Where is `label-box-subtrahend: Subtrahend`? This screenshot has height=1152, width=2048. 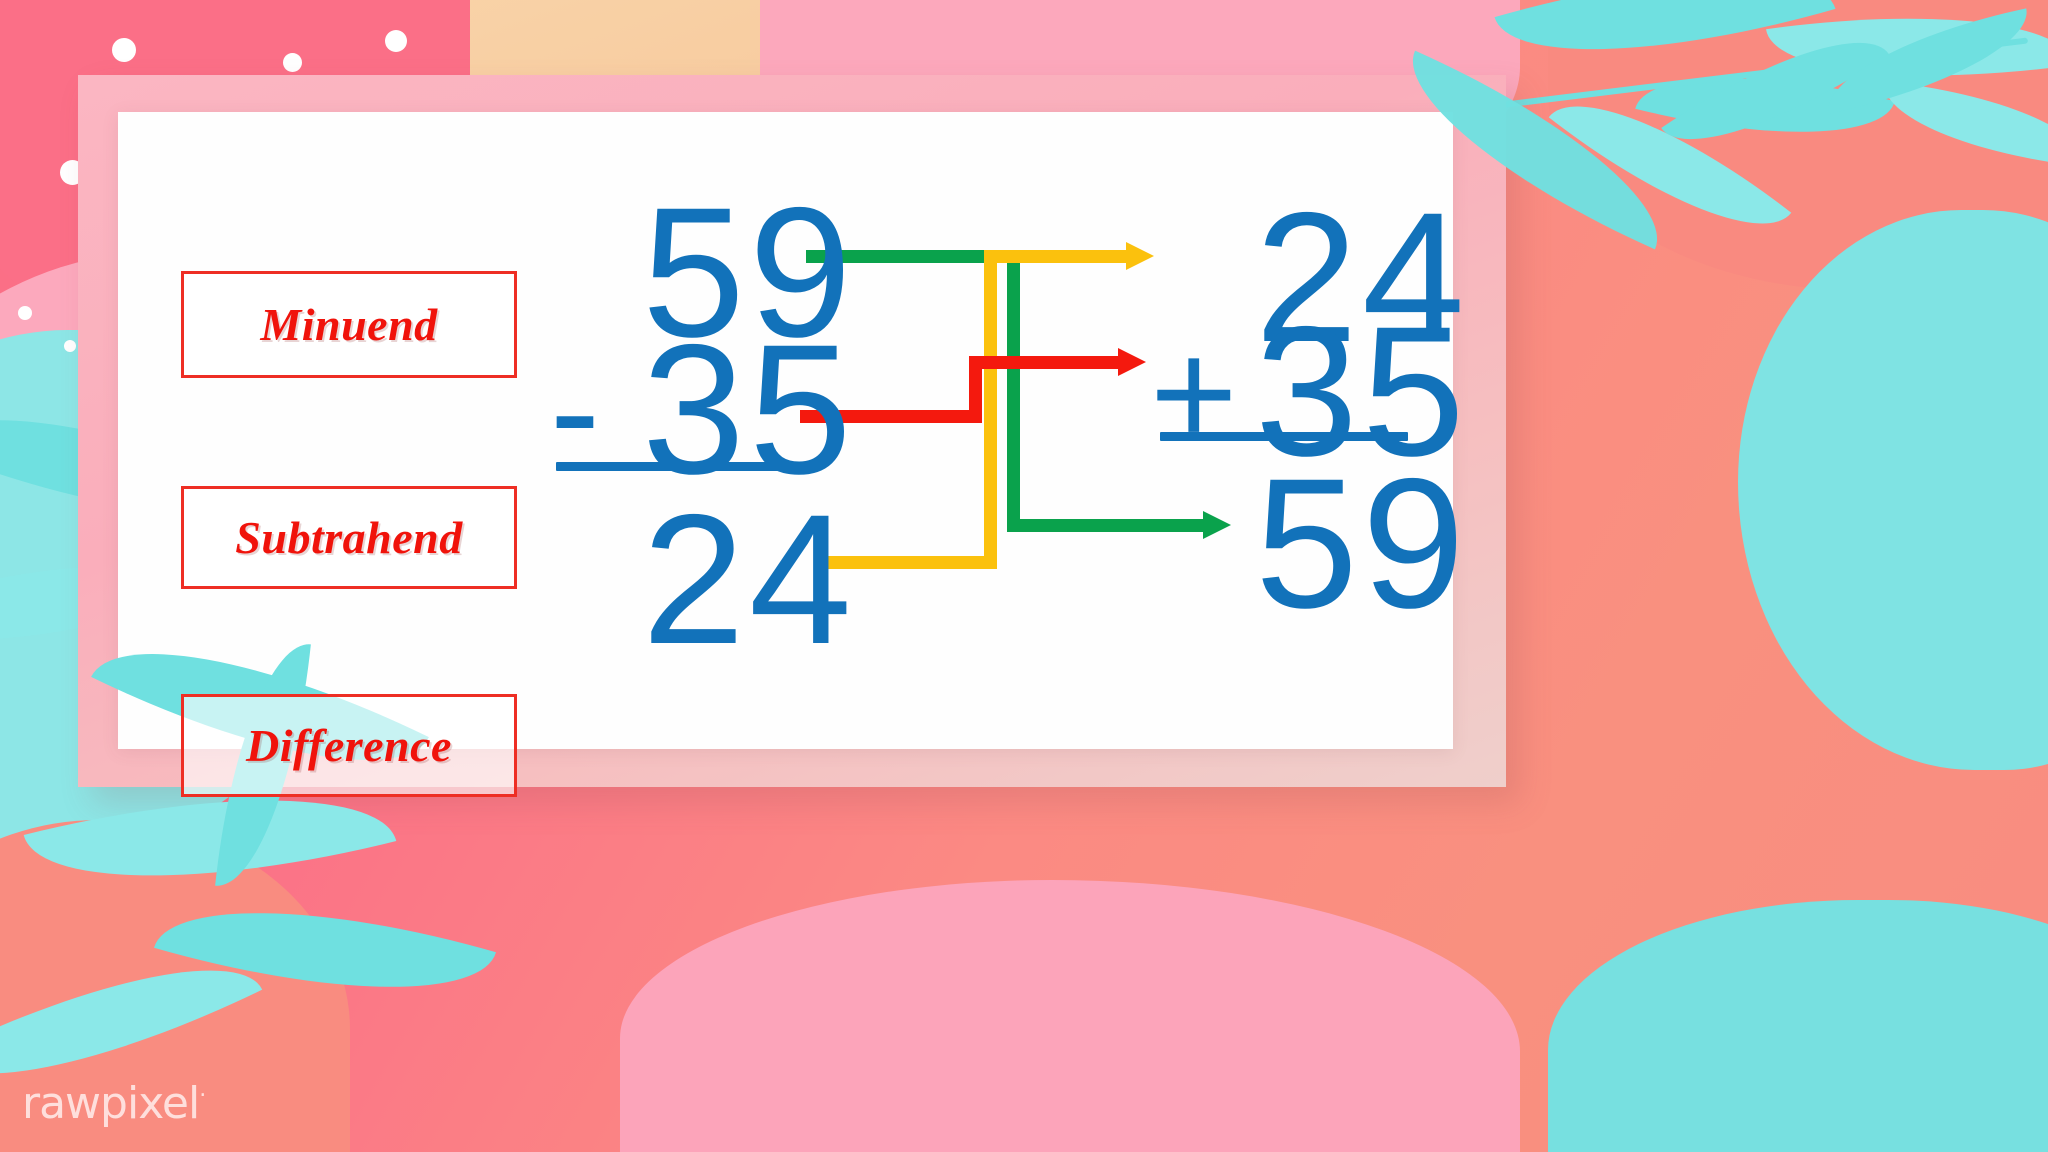
label-box-subtrahend: Subtrahend is located at coordinates (349, 537).